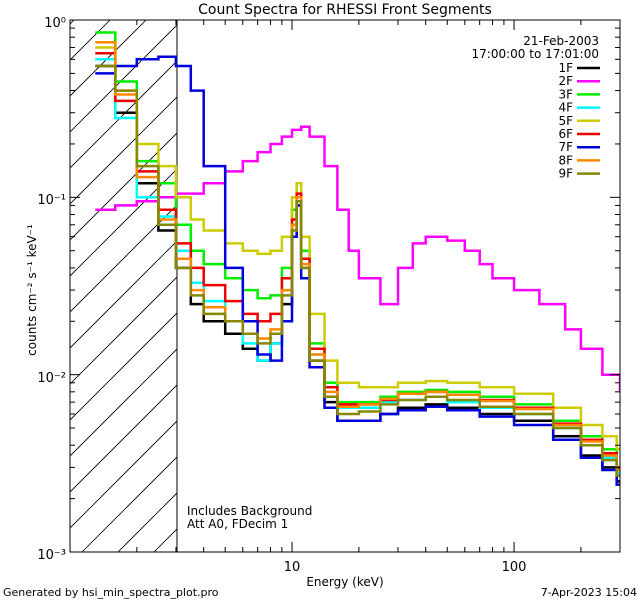 The width and height of the screenshot is (640, 604). I want to click on legend-label-5F: 5F, so click(565, 121).